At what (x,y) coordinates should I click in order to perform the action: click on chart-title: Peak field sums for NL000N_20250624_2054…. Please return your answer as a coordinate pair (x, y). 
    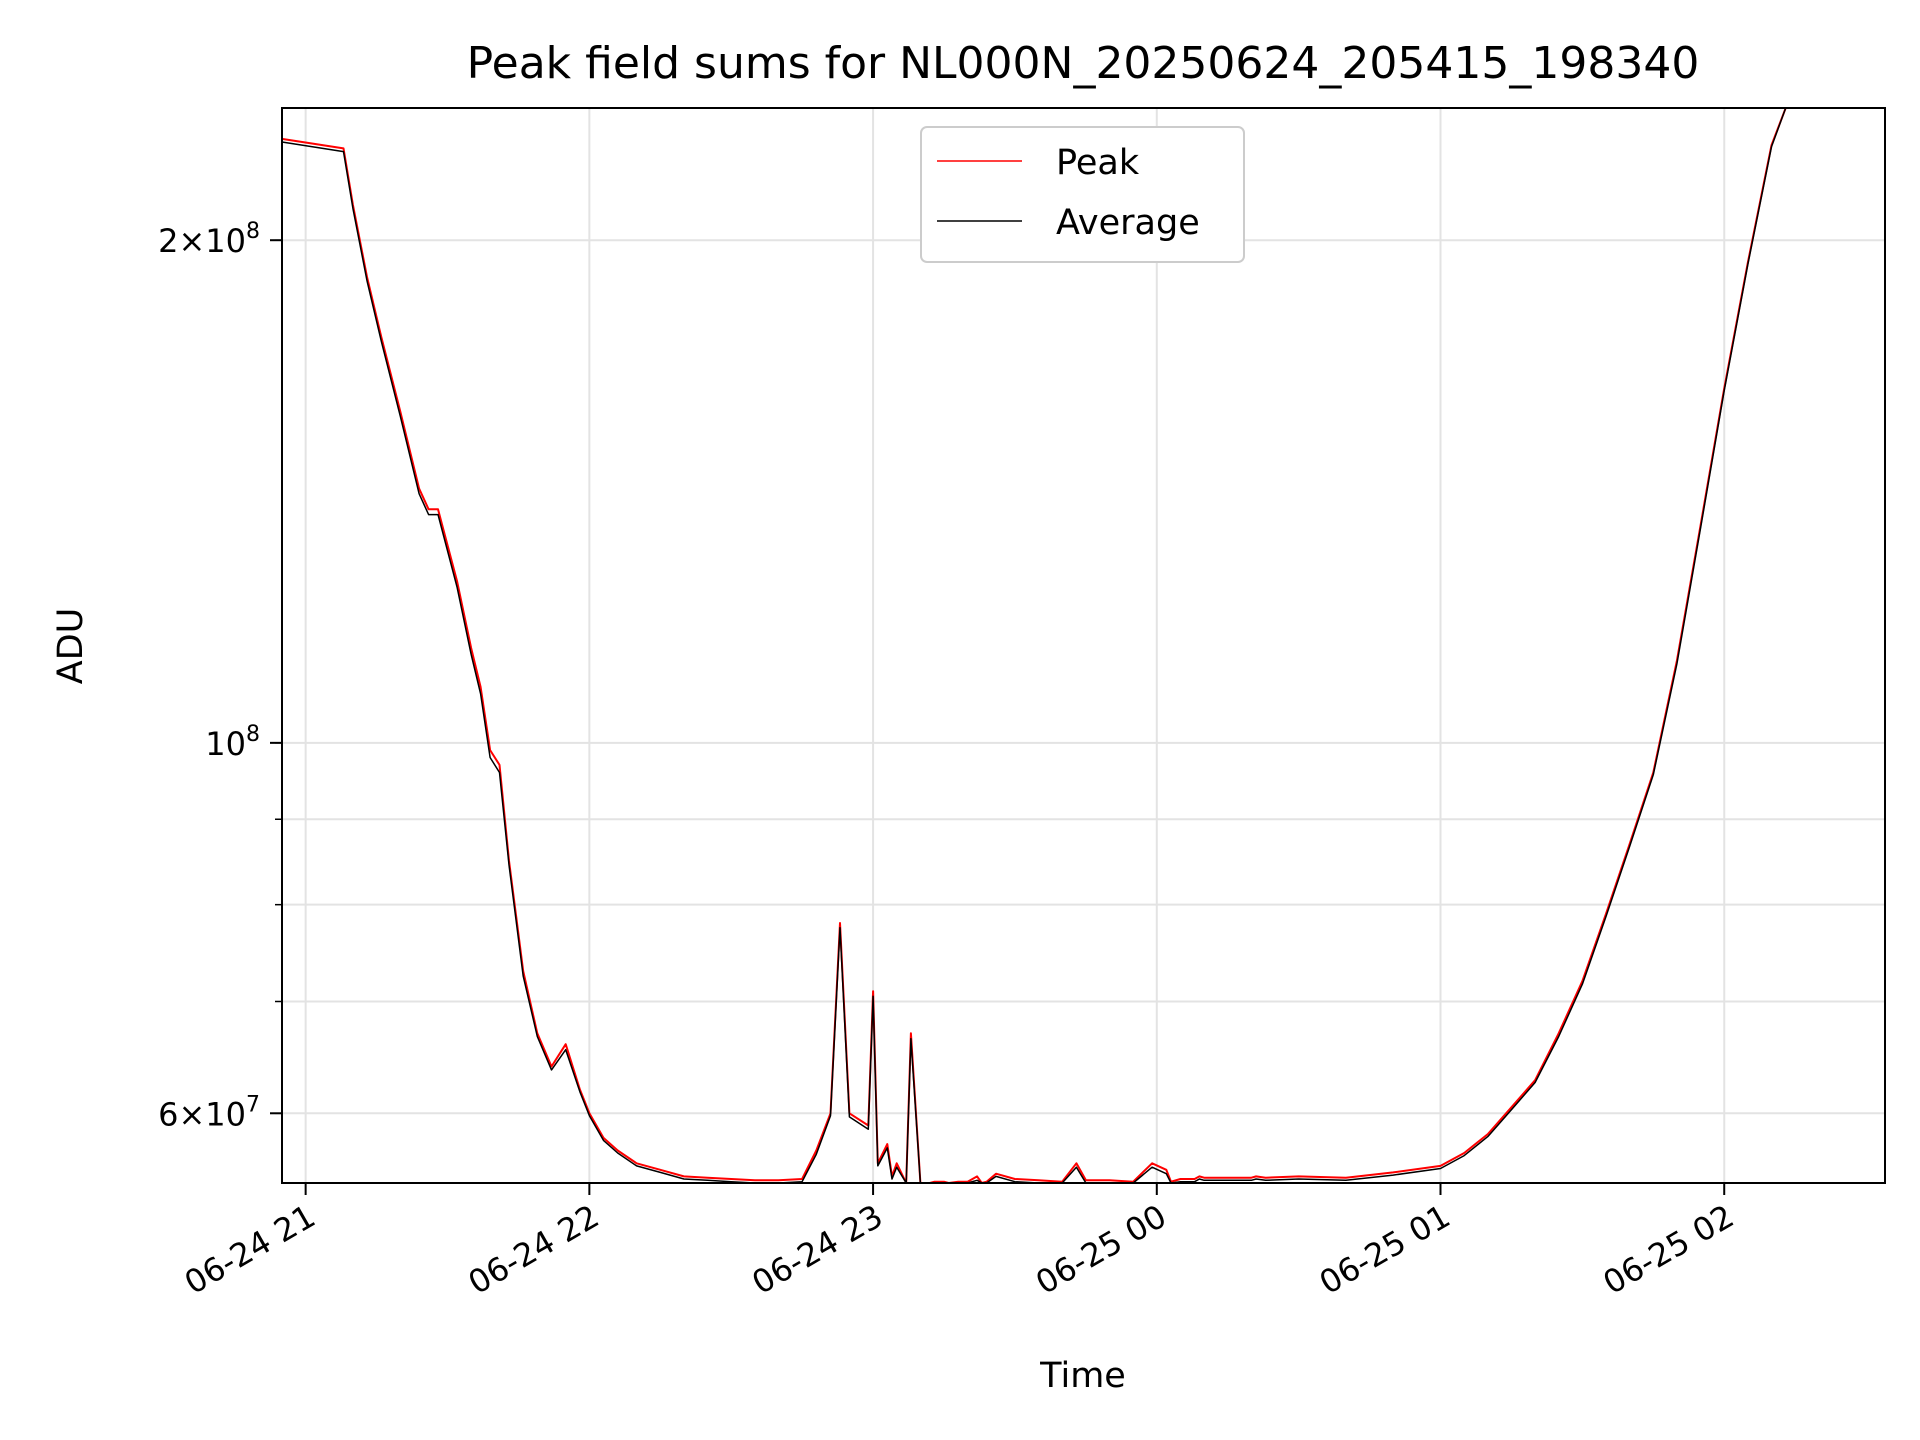
    Looking at the image, I should click on (1083, 63).